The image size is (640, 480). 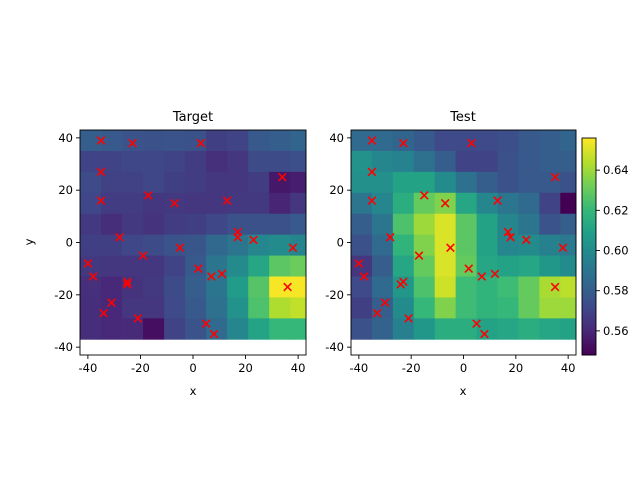 What do you see at coordinates (193, 391) in the screenshot?
I see `target-x-axis-label: x` at bounding box center [193, 391].